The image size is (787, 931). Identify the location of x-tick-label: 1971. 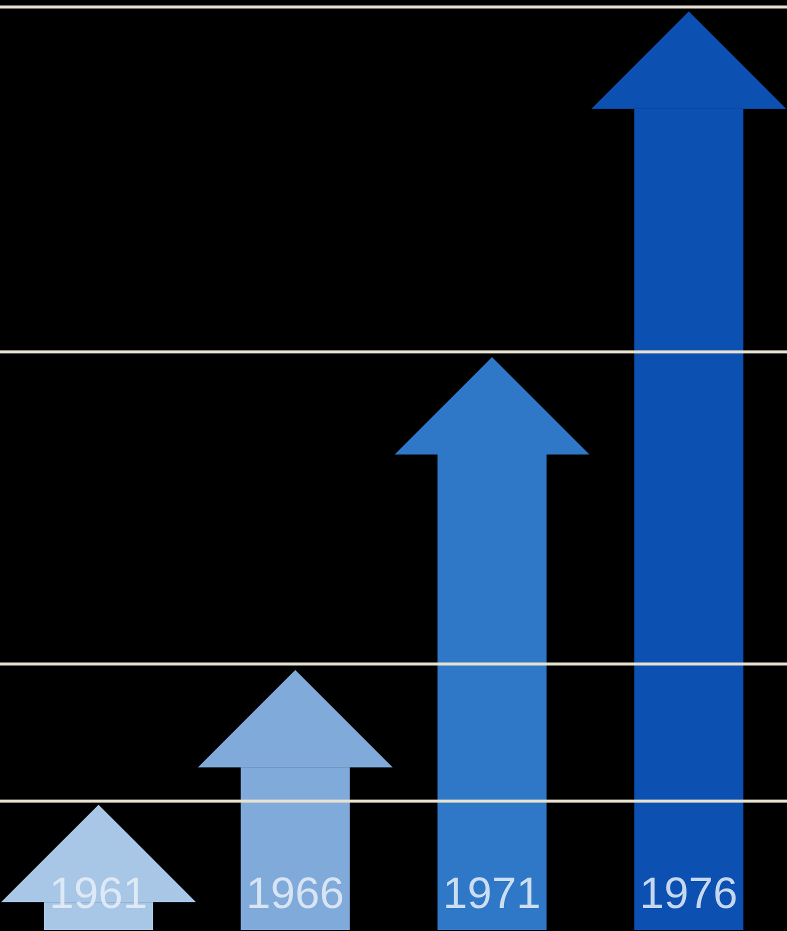
(491, 893).